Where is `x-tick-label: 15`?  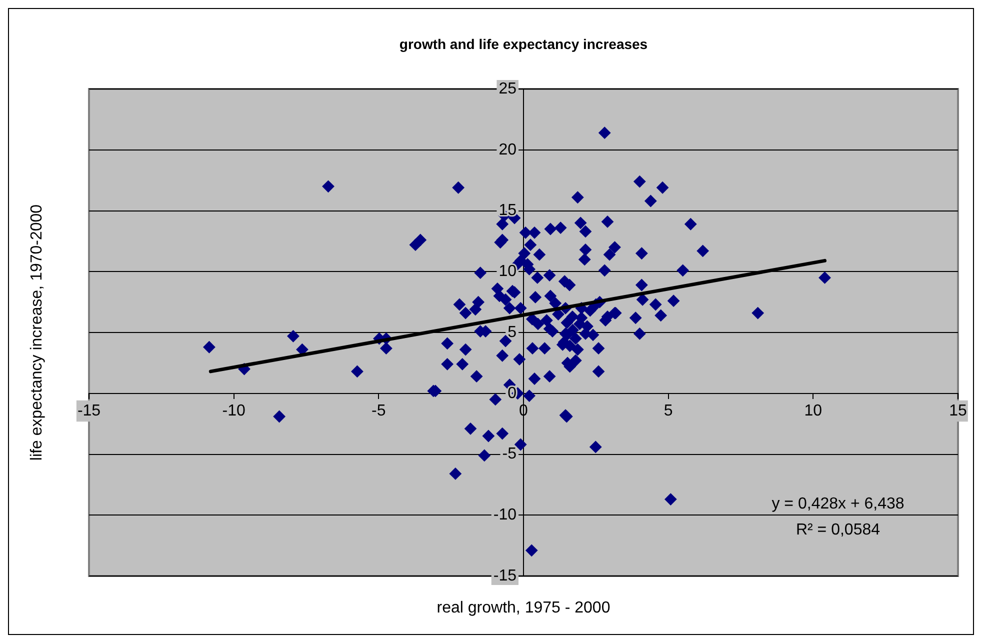 x-tick-label: 15 is located at coordinates (958, 411).